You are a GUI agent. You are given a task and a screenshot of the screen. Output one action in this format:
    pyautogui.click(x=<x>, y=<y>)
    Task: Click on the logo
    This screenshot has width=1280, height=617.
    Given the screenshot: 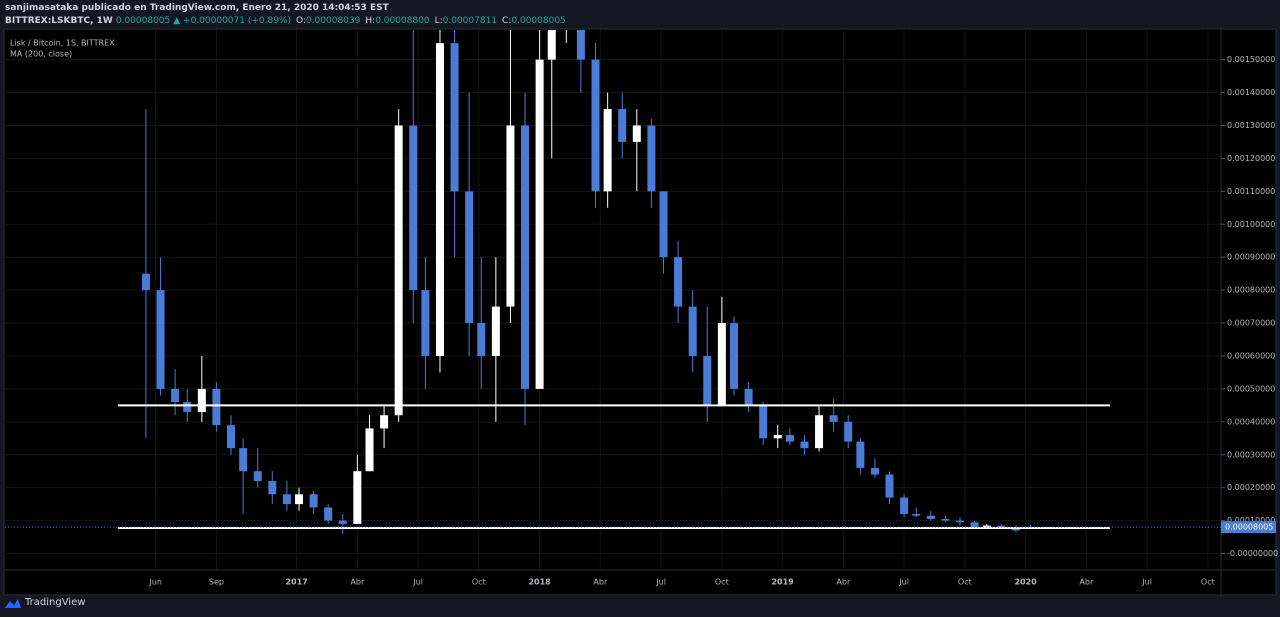 What is the action you would take?
    pyautogui.click(x=13, y=603)
    